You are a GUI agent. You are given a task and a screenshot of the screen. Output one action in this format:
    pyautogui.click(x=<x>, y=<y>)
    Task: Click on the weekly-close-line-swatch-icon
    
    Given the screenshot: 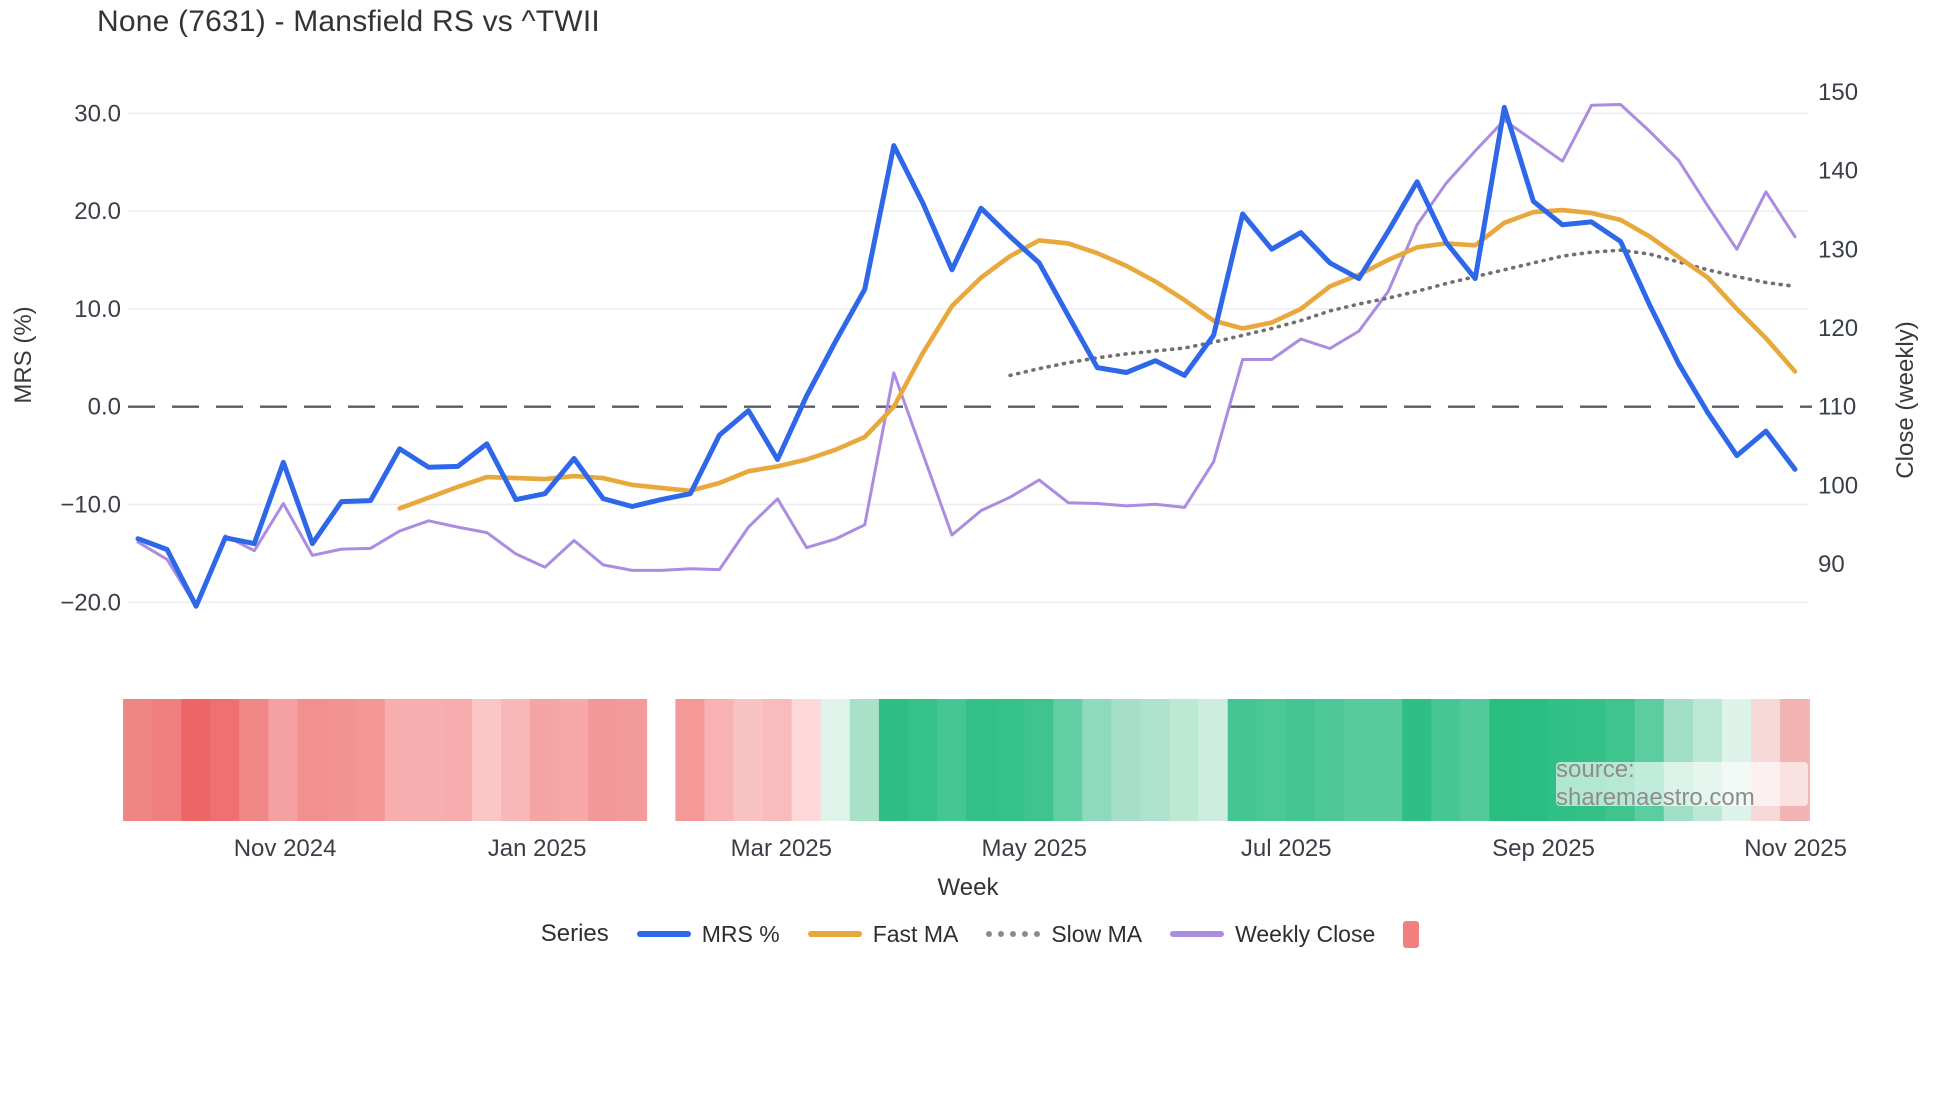 What is the action you would take?
    pyautogui.click(x=1197, y=934)
    